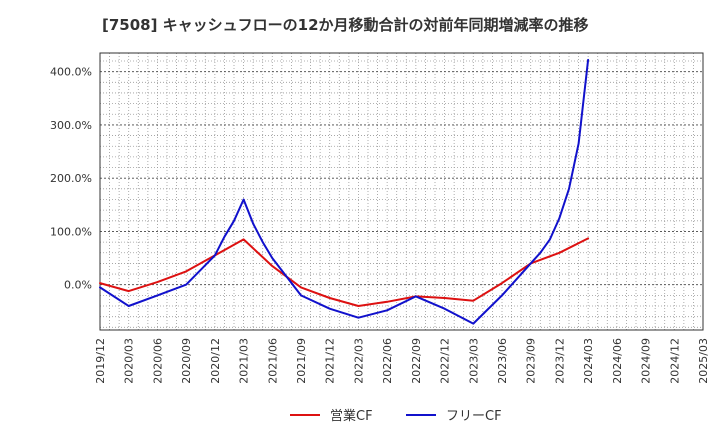 The height and width of the screenshot is (440, 720). I want to click on x-tick-label: 2024/03, so click(588, 361).